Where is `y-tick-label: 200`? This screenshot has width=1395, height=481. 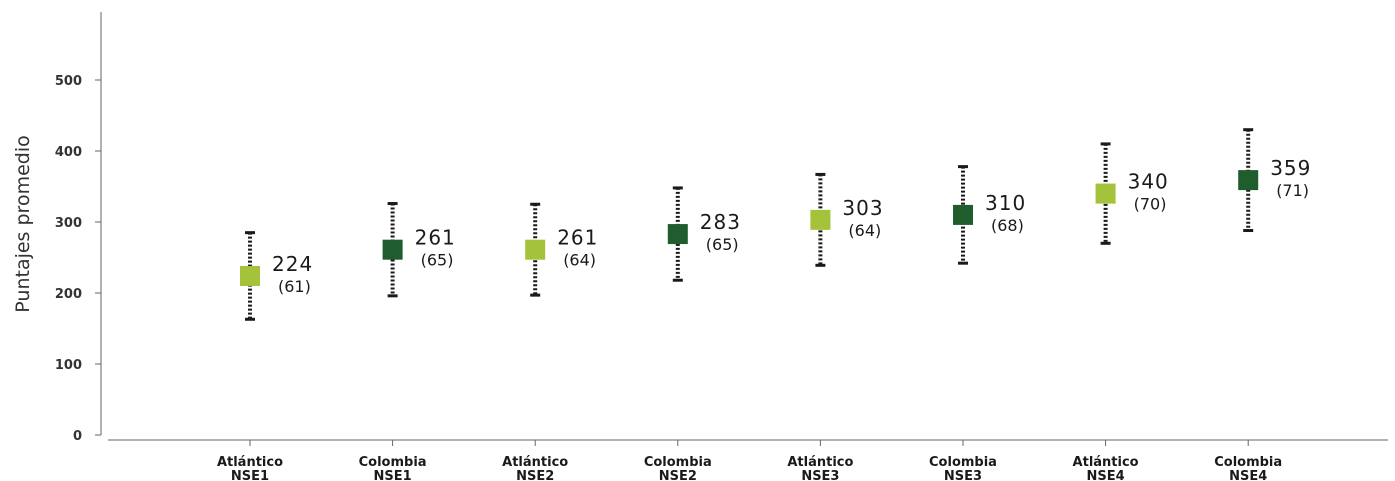 y-tick-label: 200 is located at coordinates (68, 294).